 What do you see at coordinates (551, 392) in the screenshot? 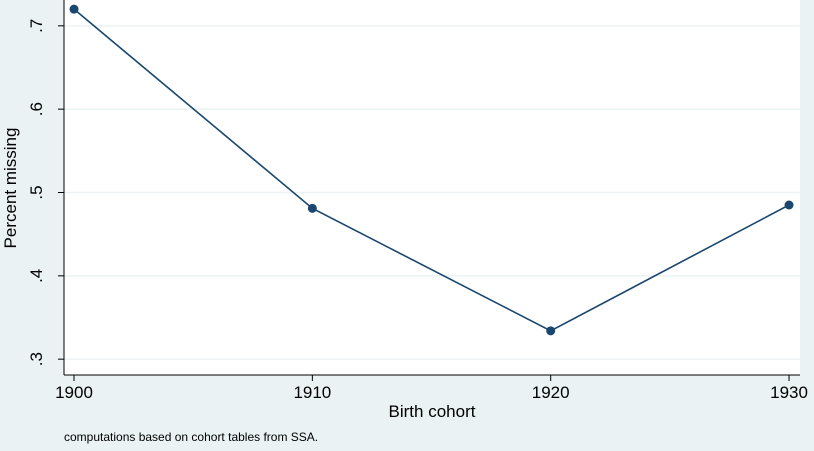
I see `x-tick-label: 1920` at bounding box center [551, 392].